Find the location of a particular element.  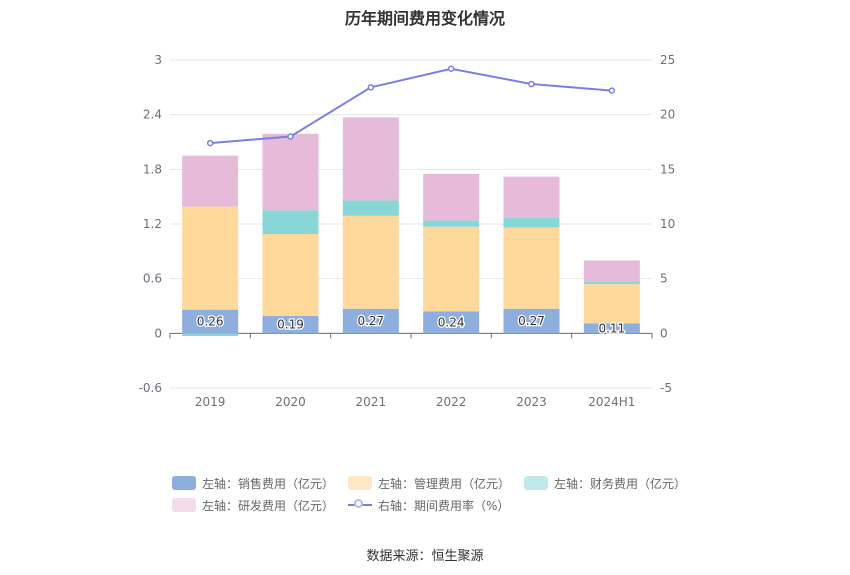

expense-ratio-line is located at coordinates (411, 106).